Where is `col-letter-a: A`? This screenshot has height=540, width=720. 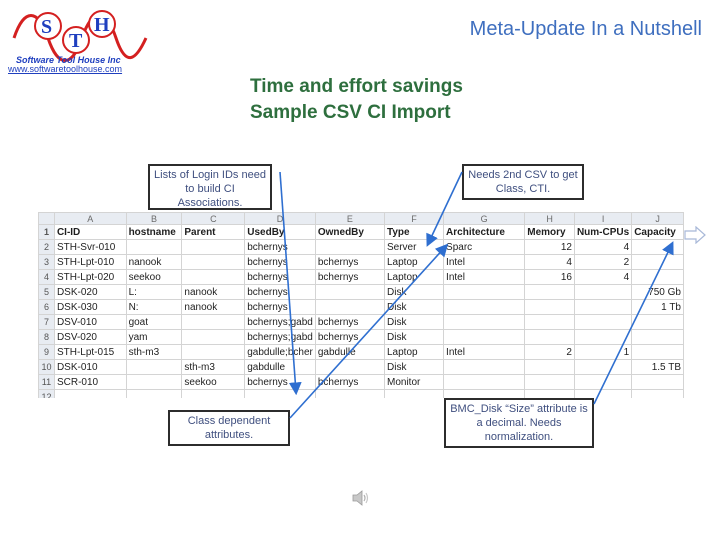 col-letter-a: A is located at coordinates (90, 218).